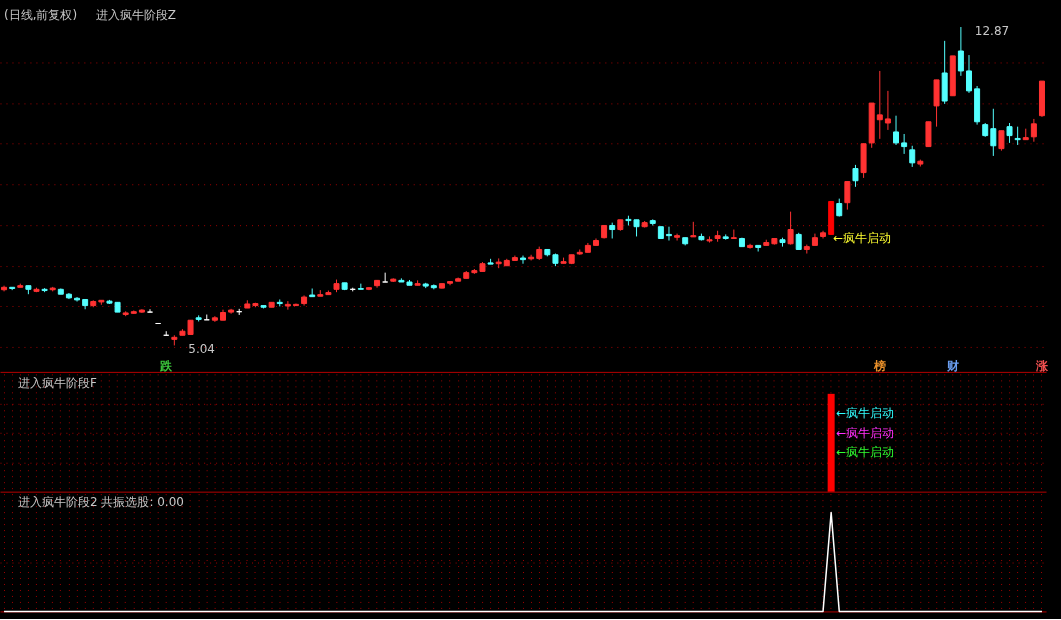 This screenshot has height=620, width=1061. What do you see at coordinates (40, 14) in the screenshot?
I see `text: (日线,前复权)` at bounding box center [40, 14].